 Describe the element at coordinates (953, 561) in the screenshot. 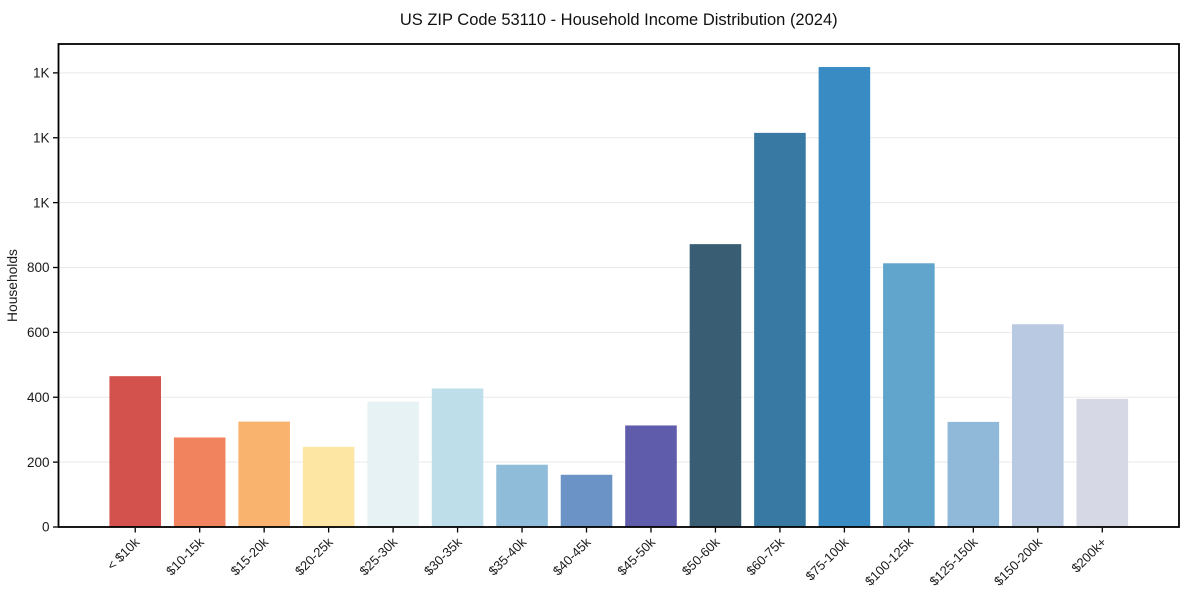

I see `x-tick-label: $125-150k` at that location.